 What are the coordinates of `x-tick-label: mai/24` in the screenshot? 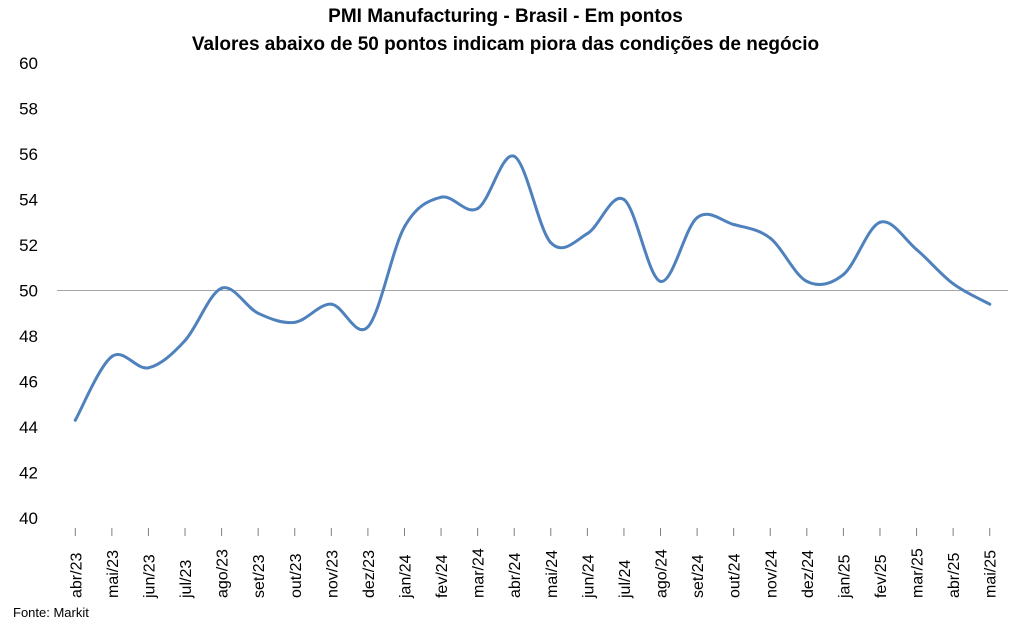 It's located at (552, 574).